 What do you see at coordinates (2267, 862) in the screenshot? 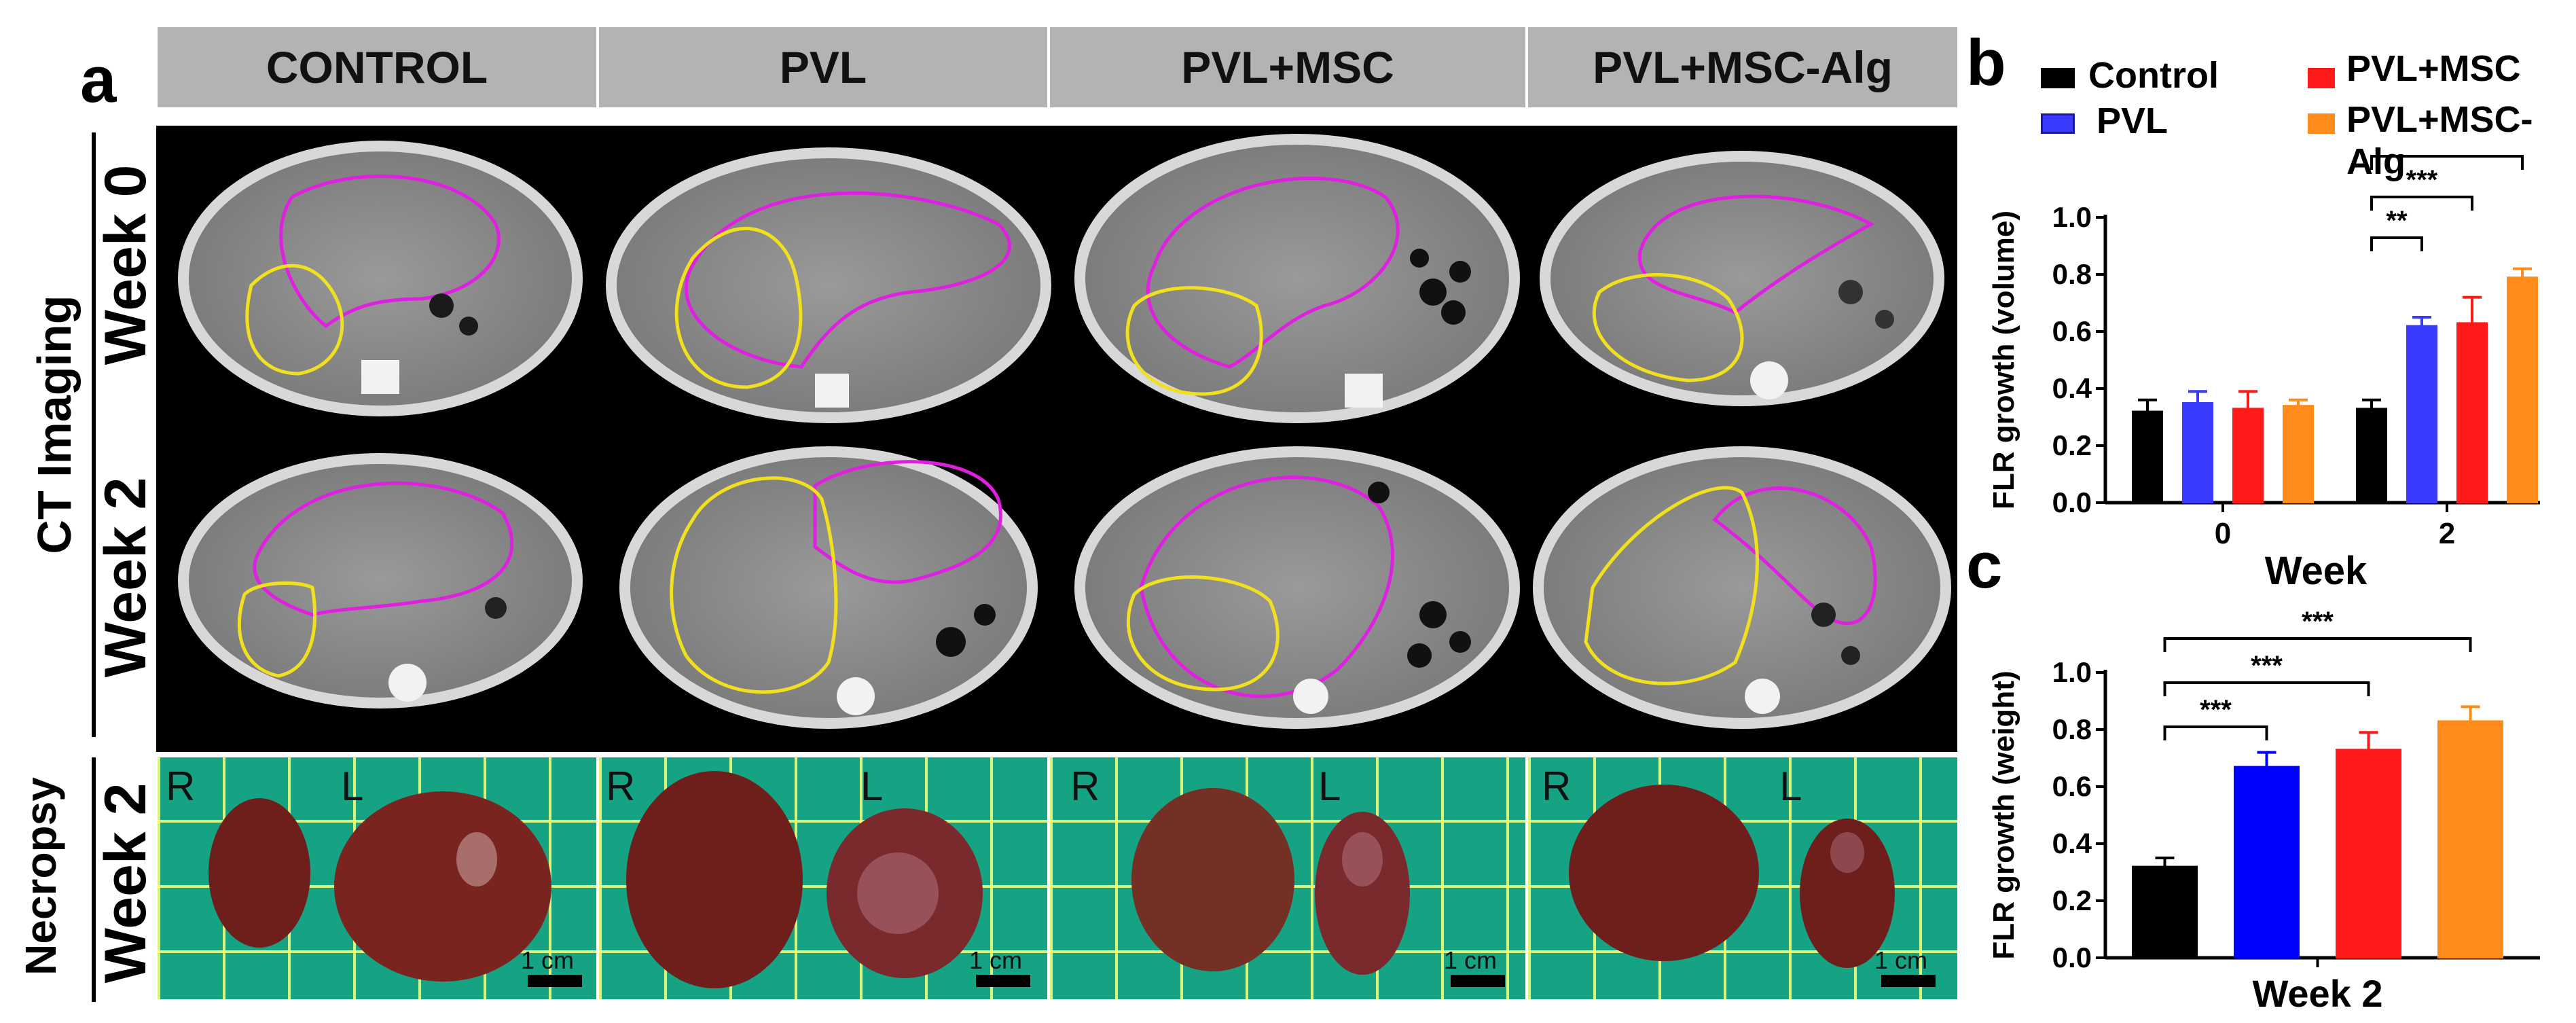
I see `bar-pvl` at bounding box center [2267, 862].